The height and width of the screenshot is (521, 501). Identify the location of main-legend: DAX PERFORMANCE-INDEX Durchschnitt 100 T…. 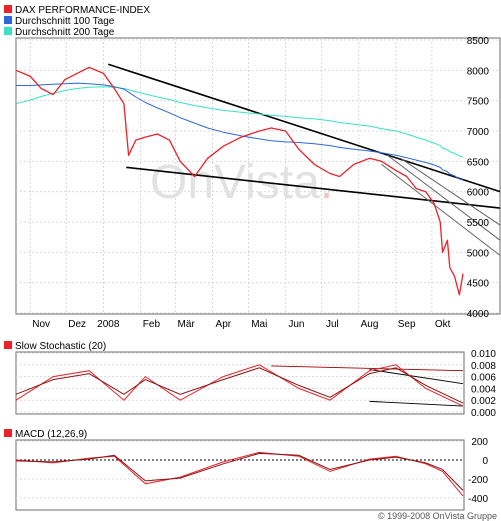
(77, 21).